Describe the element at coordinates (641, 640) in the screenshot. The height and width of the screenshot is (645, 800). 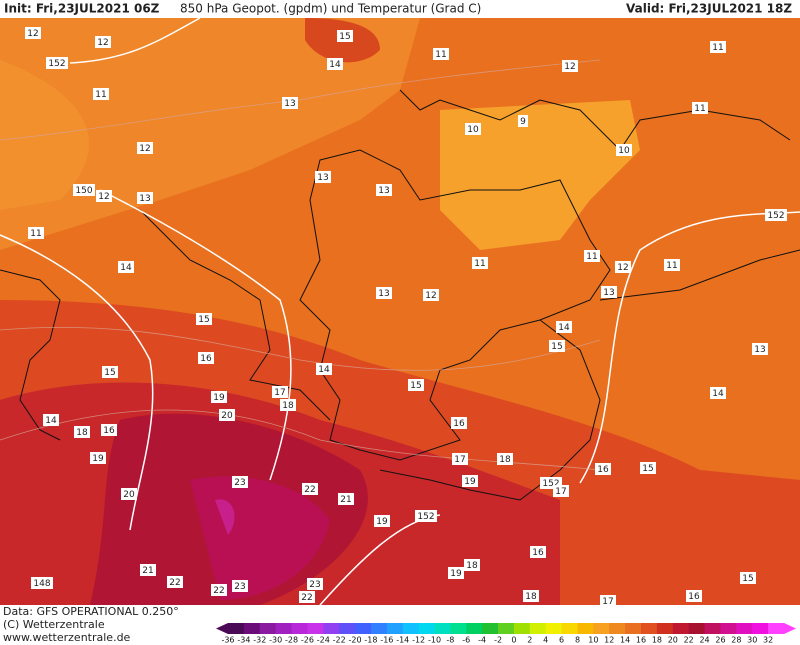
I see `scale-label: 16` at that location.